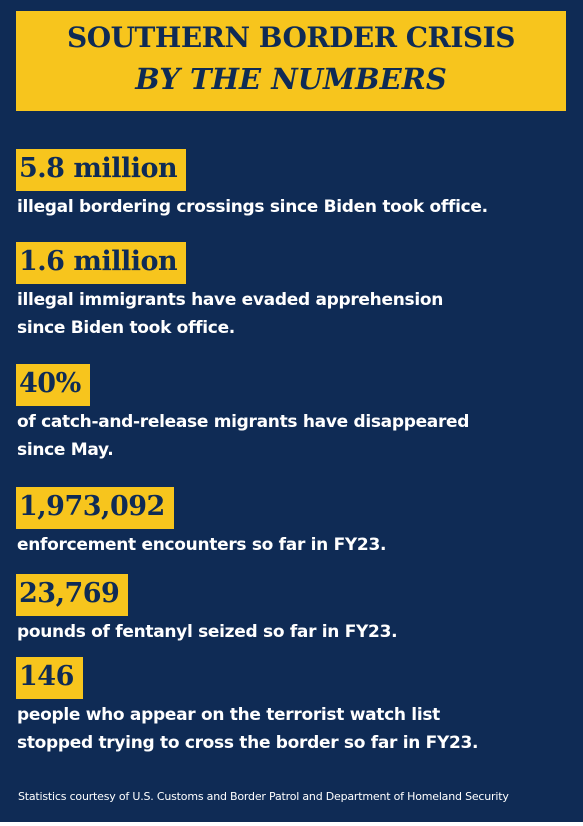 The image size is (583, 826). What do you see at coordinates (101, 170) in the screenshot?
I see `stat-value: 5.8 million` at bounding box center [101, 170].